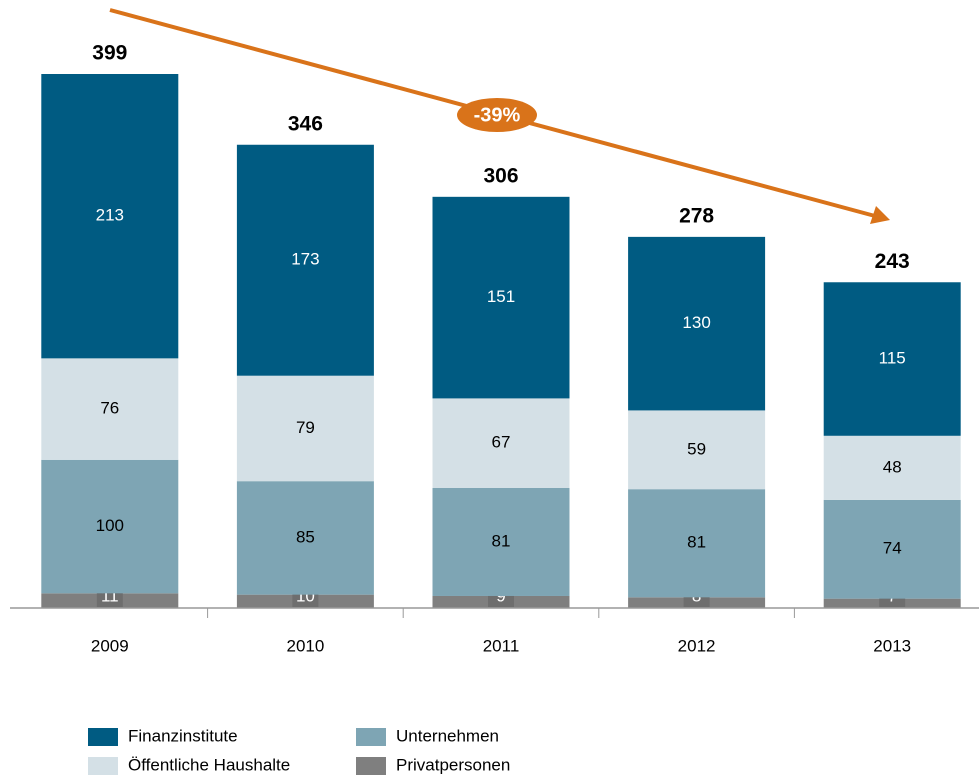 Image resolution: width=979 pixels, height=780 pixels. What do you see at coordinates (501, 645) in the screenshot?
I see `x-tick-label: 2011` at bounding box center [501, 645].